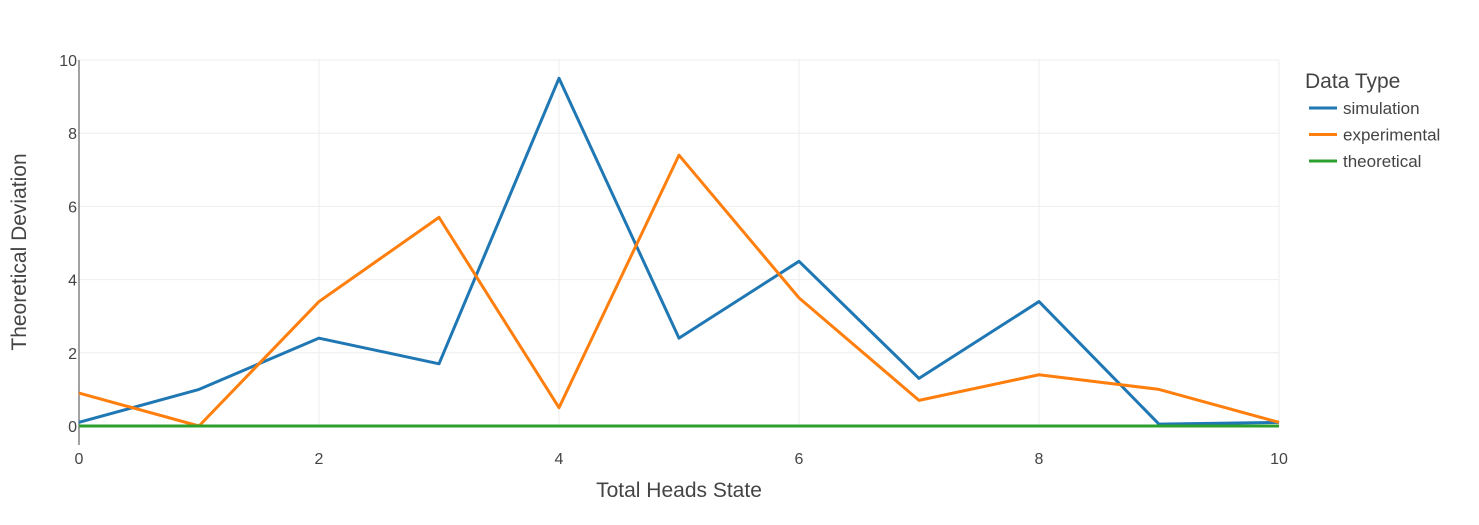 The height and width of the screenshot is (525, 1479). What do you see at coordinates (72, 207) in the screenshot?
I see `y-tick-label: 6` at bounding box center [72, 207].